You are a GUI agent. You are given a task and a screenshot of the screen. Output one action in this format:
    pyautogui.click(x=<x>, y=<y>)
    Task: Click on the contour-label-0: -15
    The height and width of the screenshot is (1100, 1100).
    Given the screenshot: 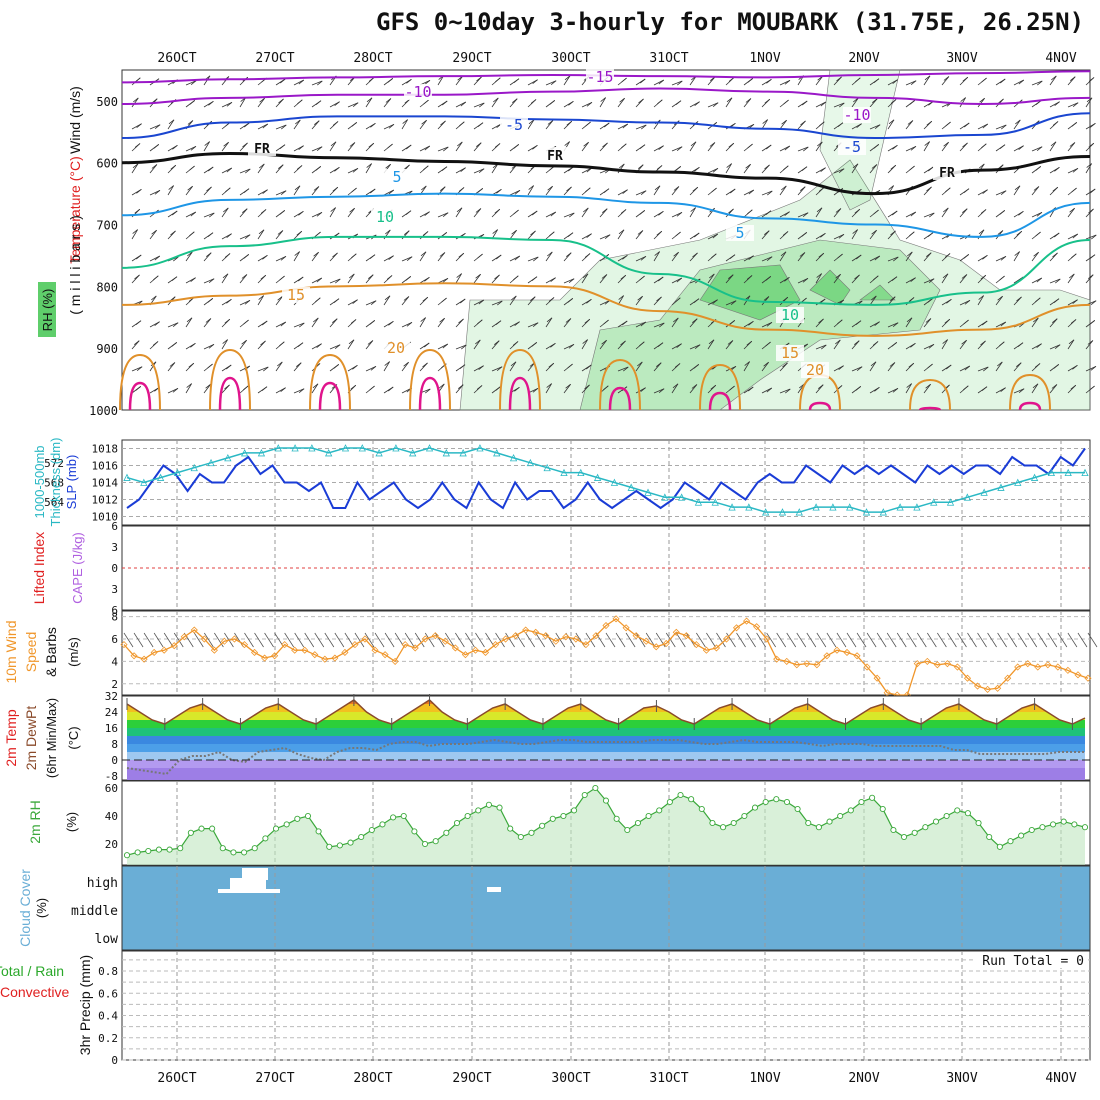 What is the action you would take?
    pyautogui.click(x=599, y=77)
    